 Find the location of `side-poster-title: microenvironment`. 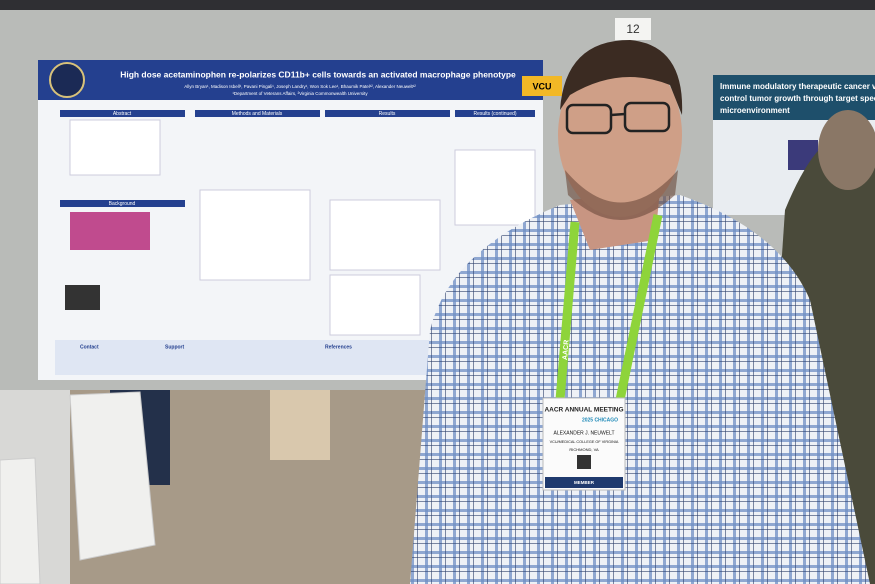

side-poster-title: microenvironment is located at coordinates (755, 110).